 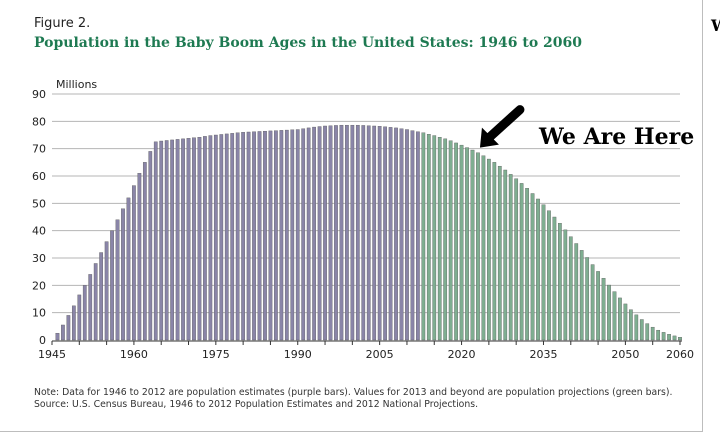 What do you see at coordinates (77, 84) in the screenshot?
I see `y-axis-unit-label: Millions` at bounding box center [77, 84].